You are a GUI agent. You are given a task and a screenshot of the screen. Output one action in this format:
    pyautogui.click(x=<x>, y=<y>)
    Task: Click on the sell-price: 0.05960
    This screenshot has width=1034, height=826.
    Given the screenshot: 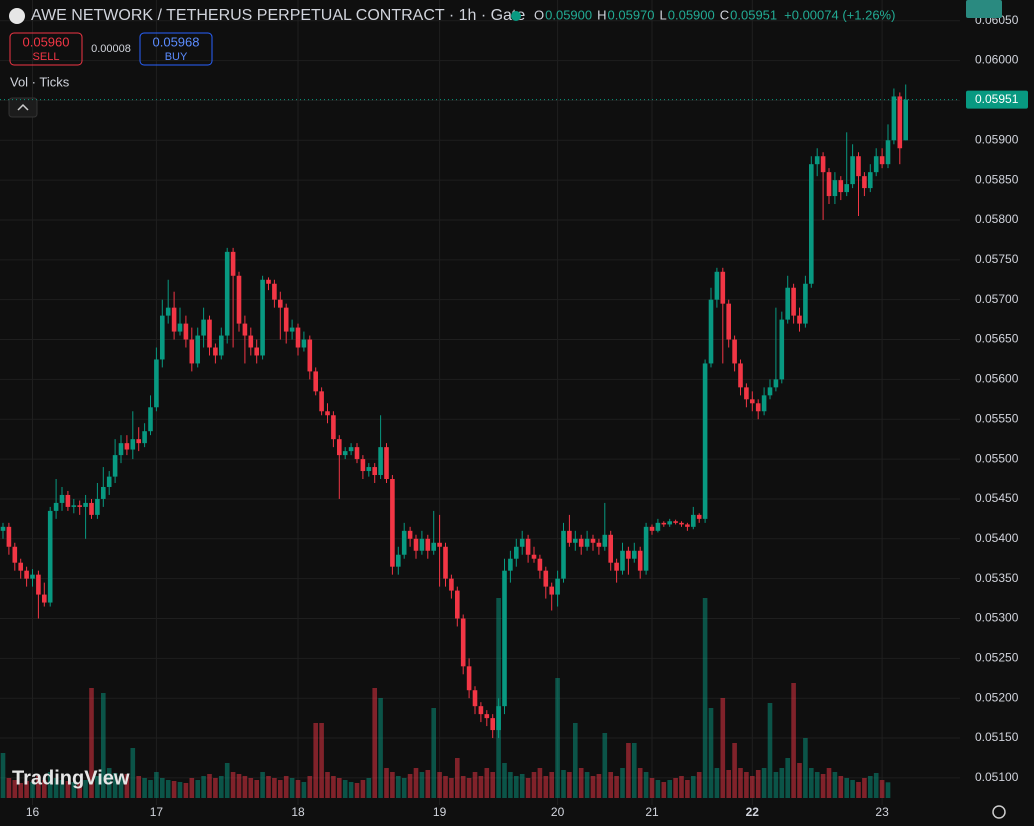 What is the action you would take?
    pyautogui.click(x=46, y=41)
    